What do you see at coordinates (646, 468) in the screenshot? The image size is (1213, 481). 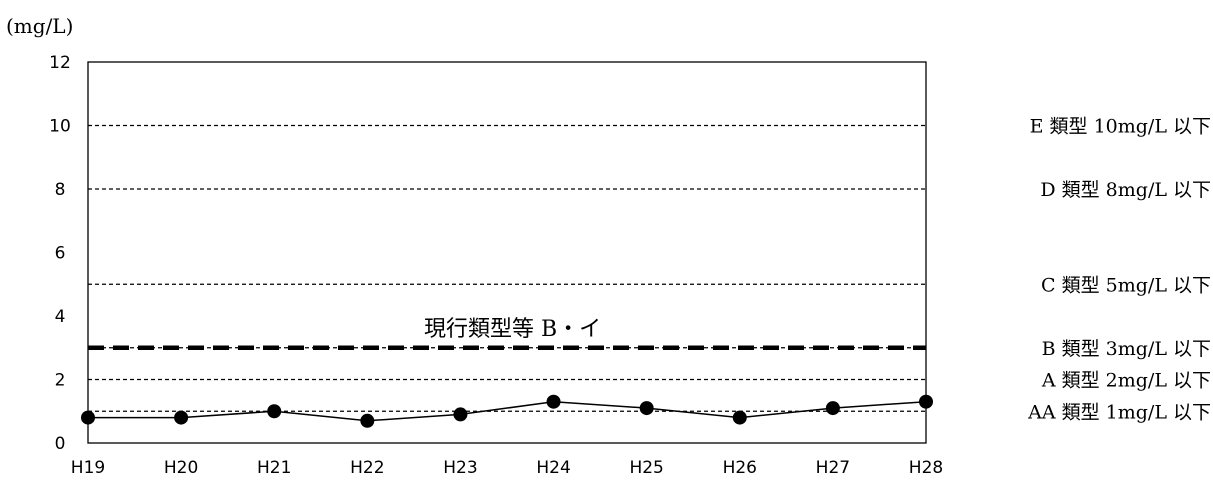 I see `x-tick-label: H25` at bounding box center [646, 468].